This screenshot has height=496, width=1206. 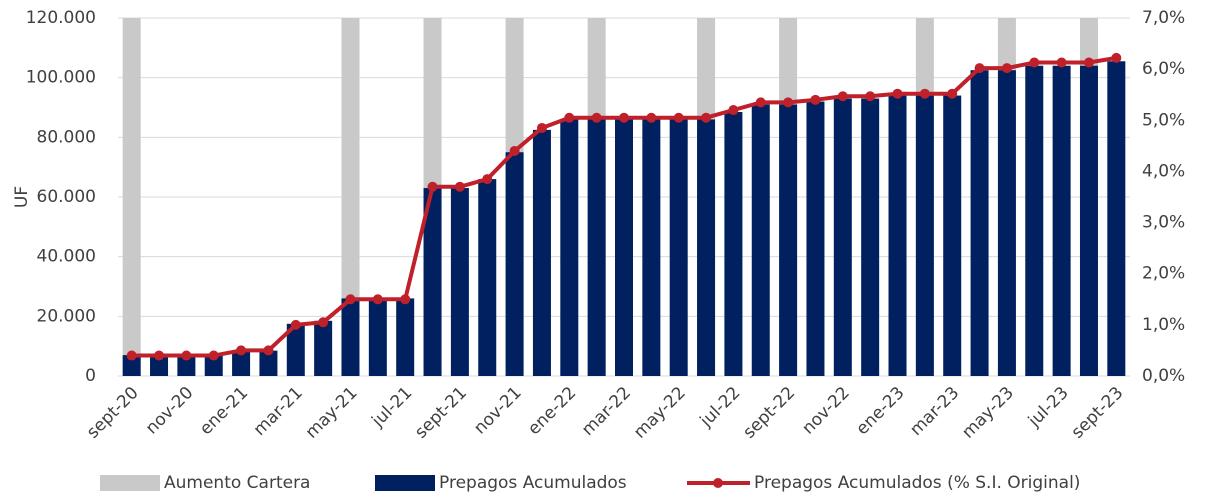 What do you see at coordinates (498, 411) in the screenshot?
I see `x-tick-label: nov-21` at bounding box center [498, 411].